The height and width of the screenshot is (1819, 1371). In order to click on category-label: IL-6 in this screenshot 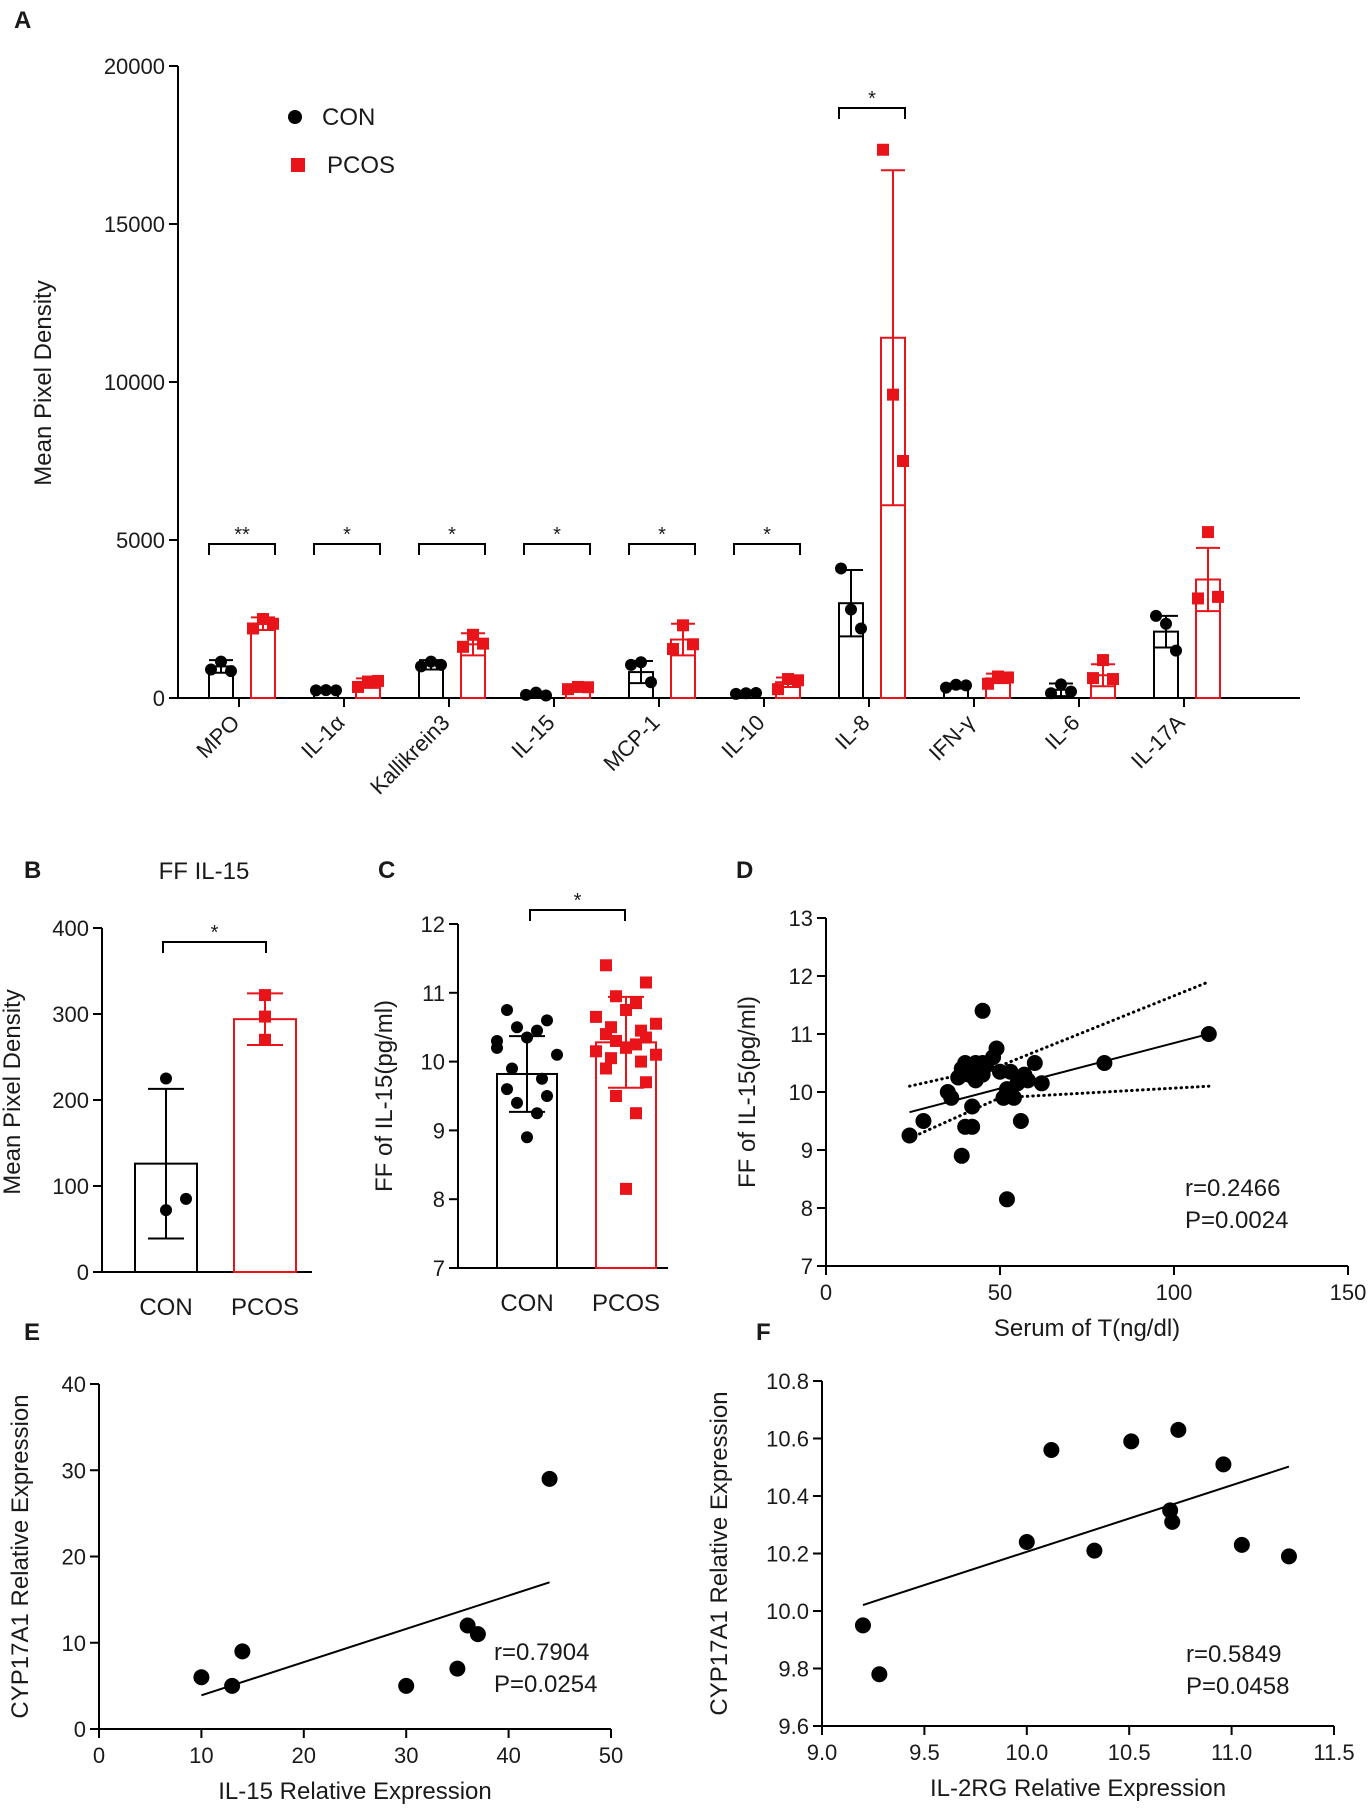, I will do `click(1062, 732)`.